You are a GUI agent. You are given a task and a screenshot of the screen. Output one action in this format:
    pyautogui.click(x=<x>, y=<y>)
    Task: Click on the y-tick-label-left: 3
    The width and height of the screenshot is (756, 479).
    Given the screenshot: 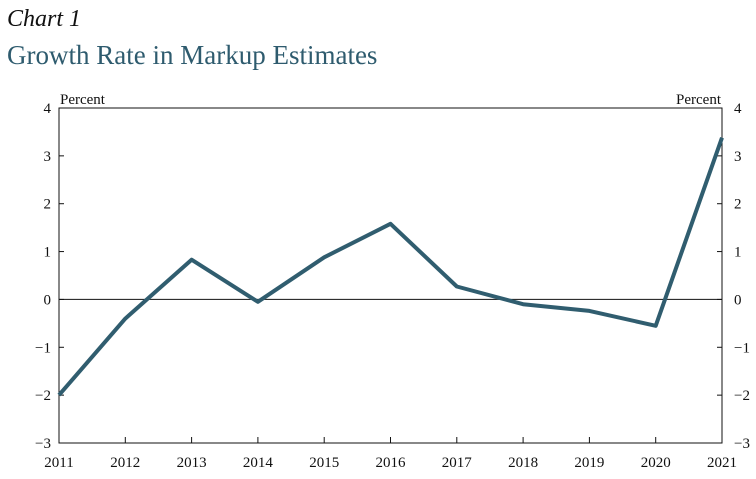 What is the action you would take?
    pyautogui.click(x=48, y=157)
    